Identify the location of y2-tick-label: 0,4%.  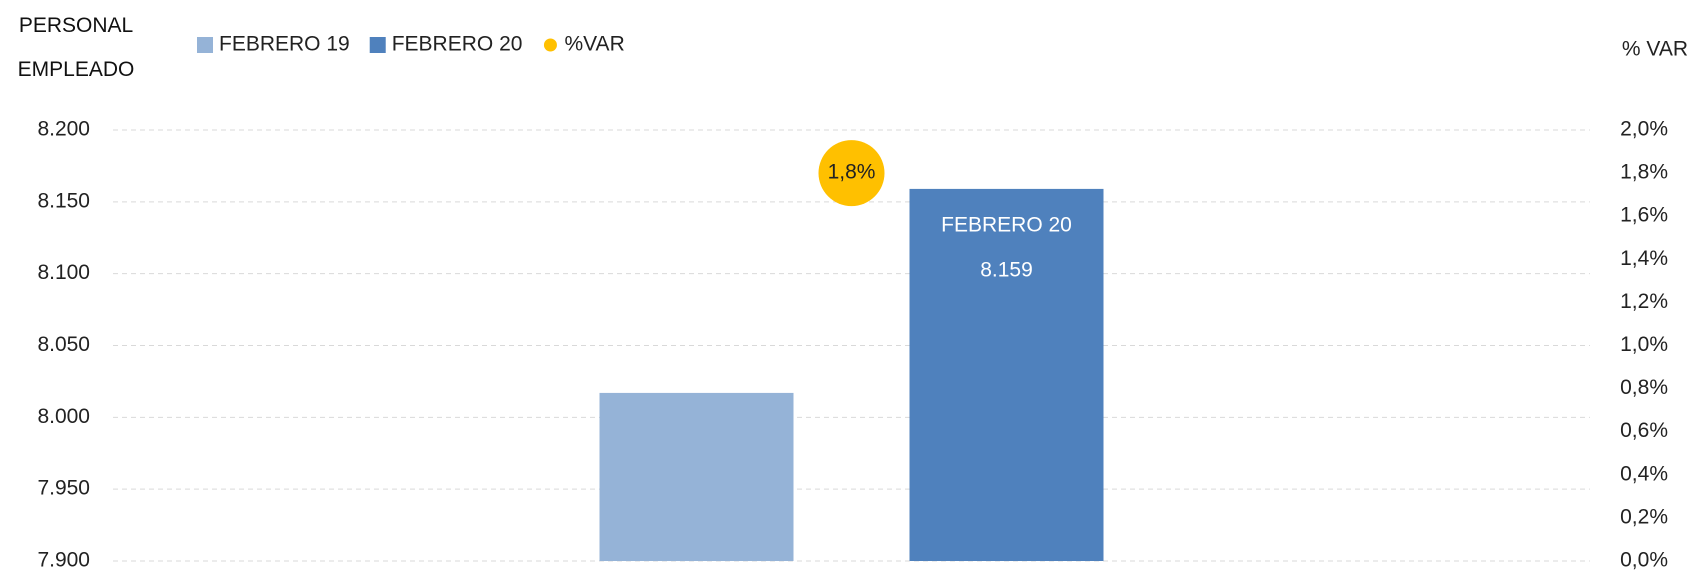
(1644, 473).